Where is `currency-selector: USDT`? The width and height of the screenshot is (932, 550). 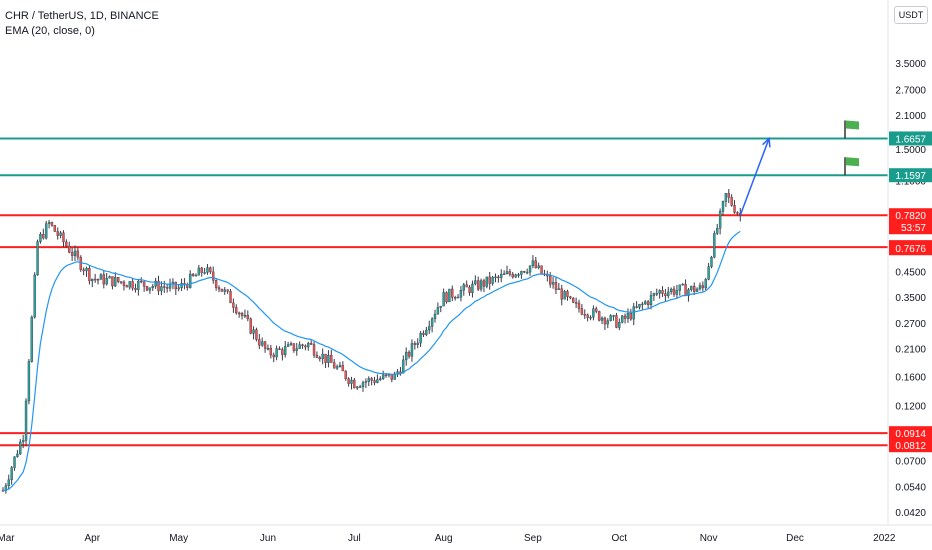
currency-selector: USDT is located at coordinates (911, 15).